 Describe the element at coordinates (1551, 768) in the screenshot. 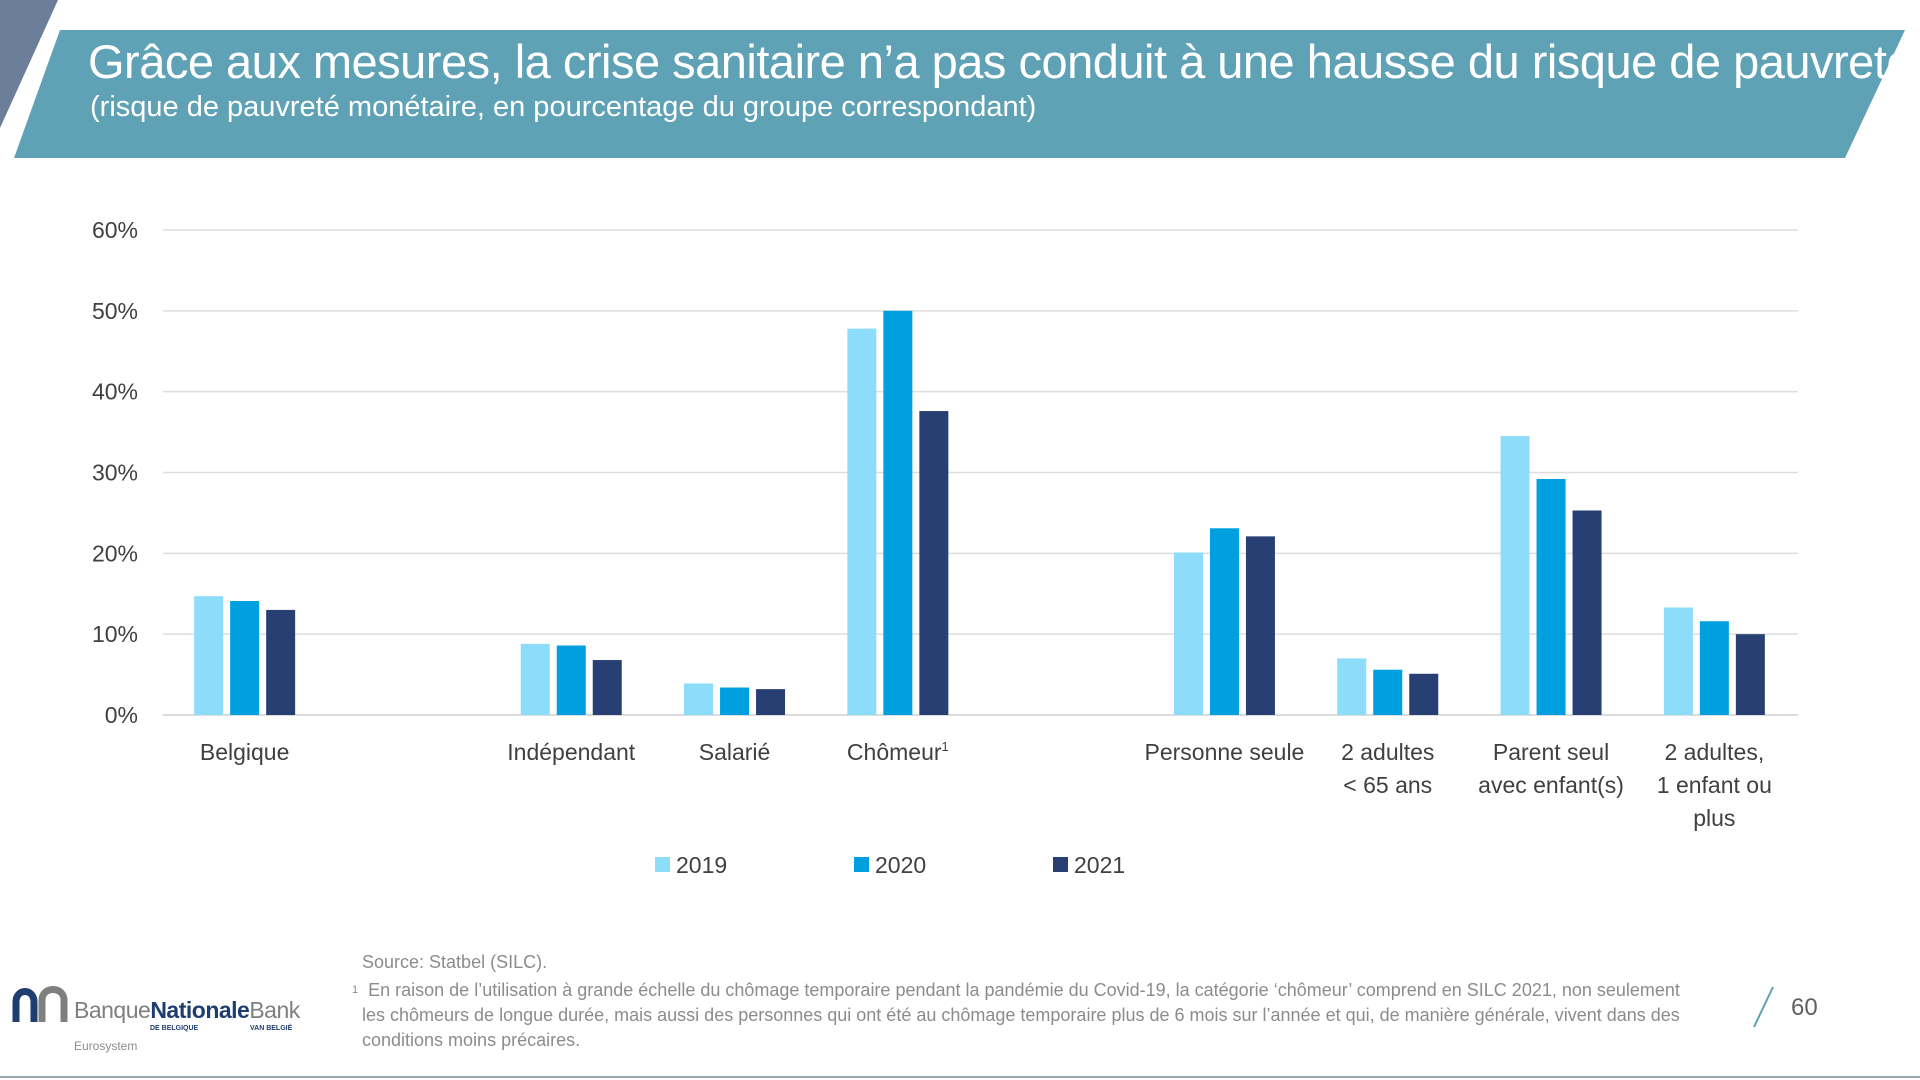

I see `category-label: Parent seul avec enfant(s)` at that location.